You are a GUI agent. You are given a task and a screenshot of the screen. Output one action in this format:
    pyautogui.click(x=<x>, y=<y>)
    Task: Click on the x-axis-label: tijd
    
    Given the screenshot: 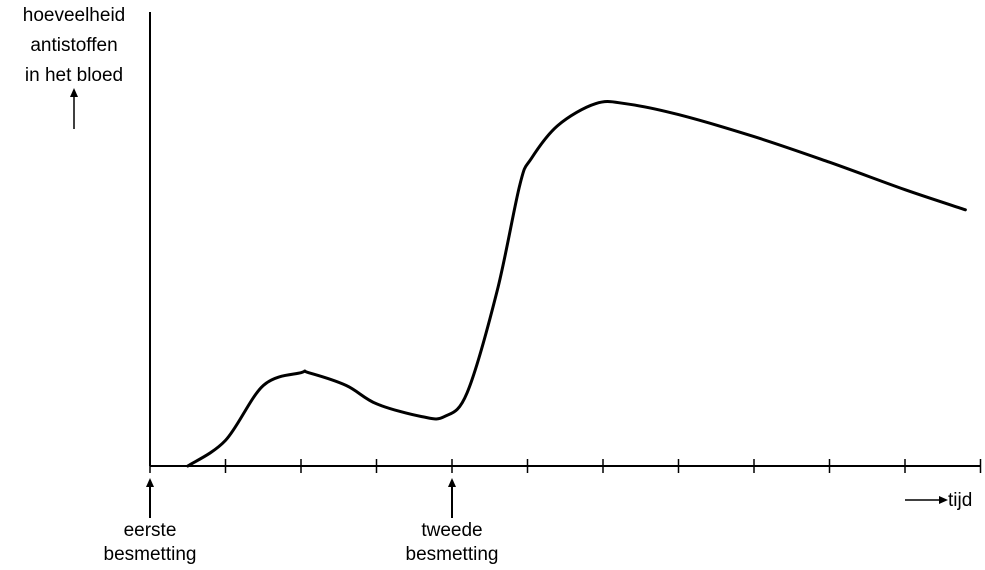 What is the action you would take?
    pyautogui.click(x=960, y=500)
    